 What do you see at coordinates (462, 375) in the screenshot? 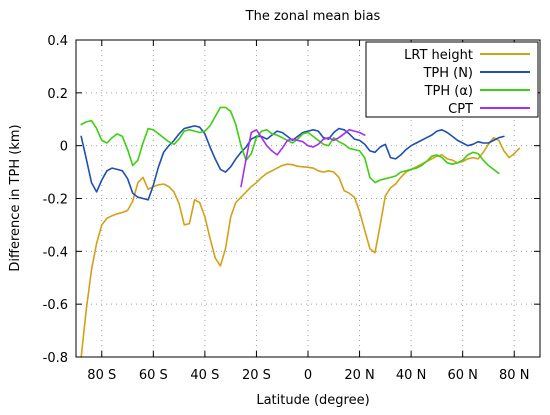
I see `x-tick-label: 60 N` at bounding box center [462, 375].